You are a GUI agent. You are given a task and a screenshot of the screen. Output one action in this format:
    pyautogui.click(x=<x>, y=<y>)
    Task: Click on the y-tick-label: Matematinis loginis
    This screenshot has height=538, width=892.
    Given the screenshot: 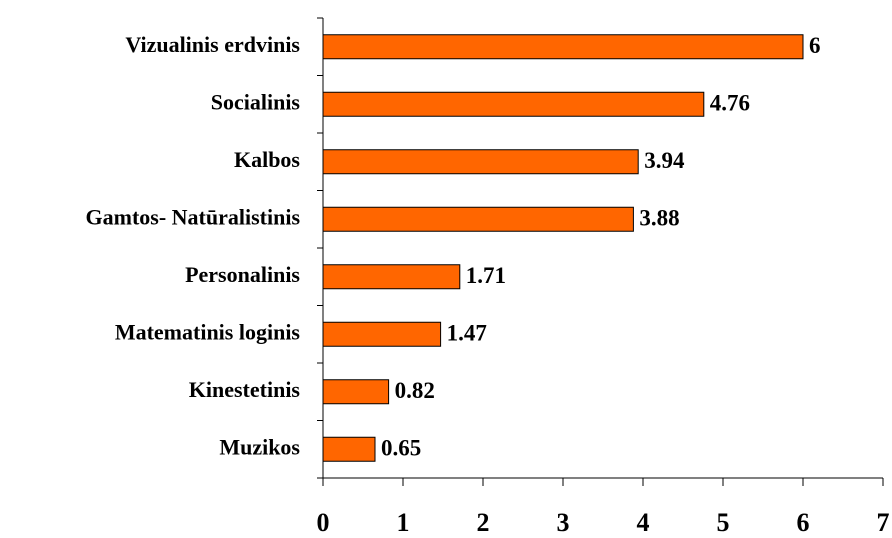 What is the action you would take?
    pyautogui.click(x=208, y=331)
    